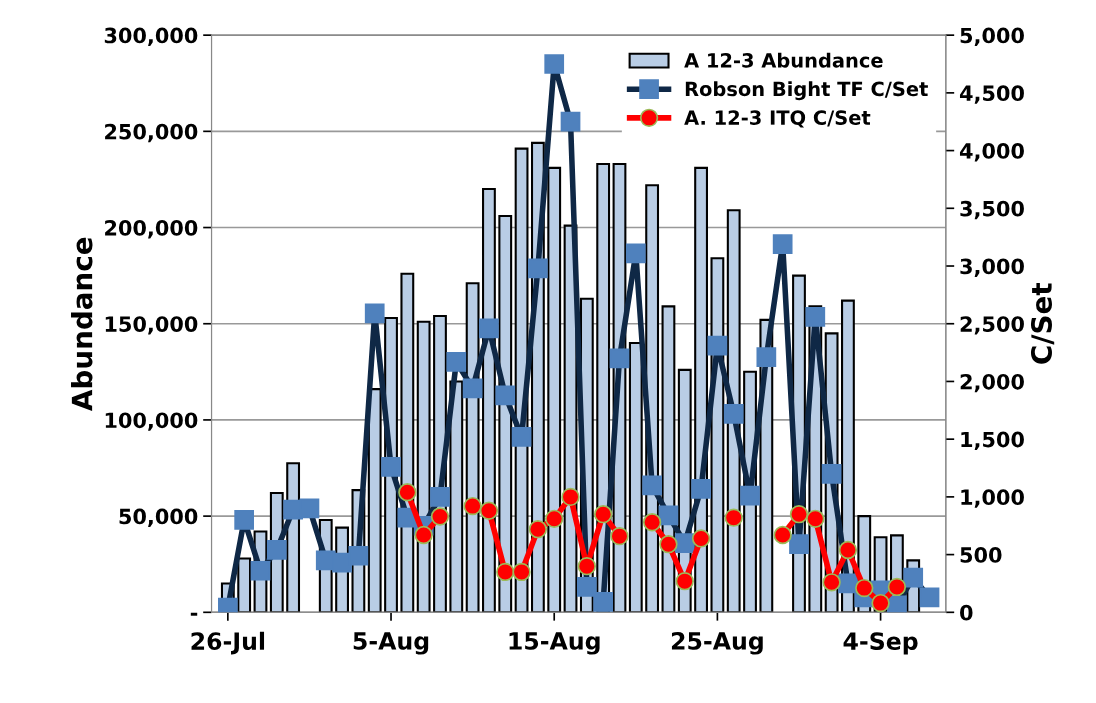 This screenshot has width=1096, height=703. I want to click on legend-label: A 12-3 Abundance, so click(783, 60).